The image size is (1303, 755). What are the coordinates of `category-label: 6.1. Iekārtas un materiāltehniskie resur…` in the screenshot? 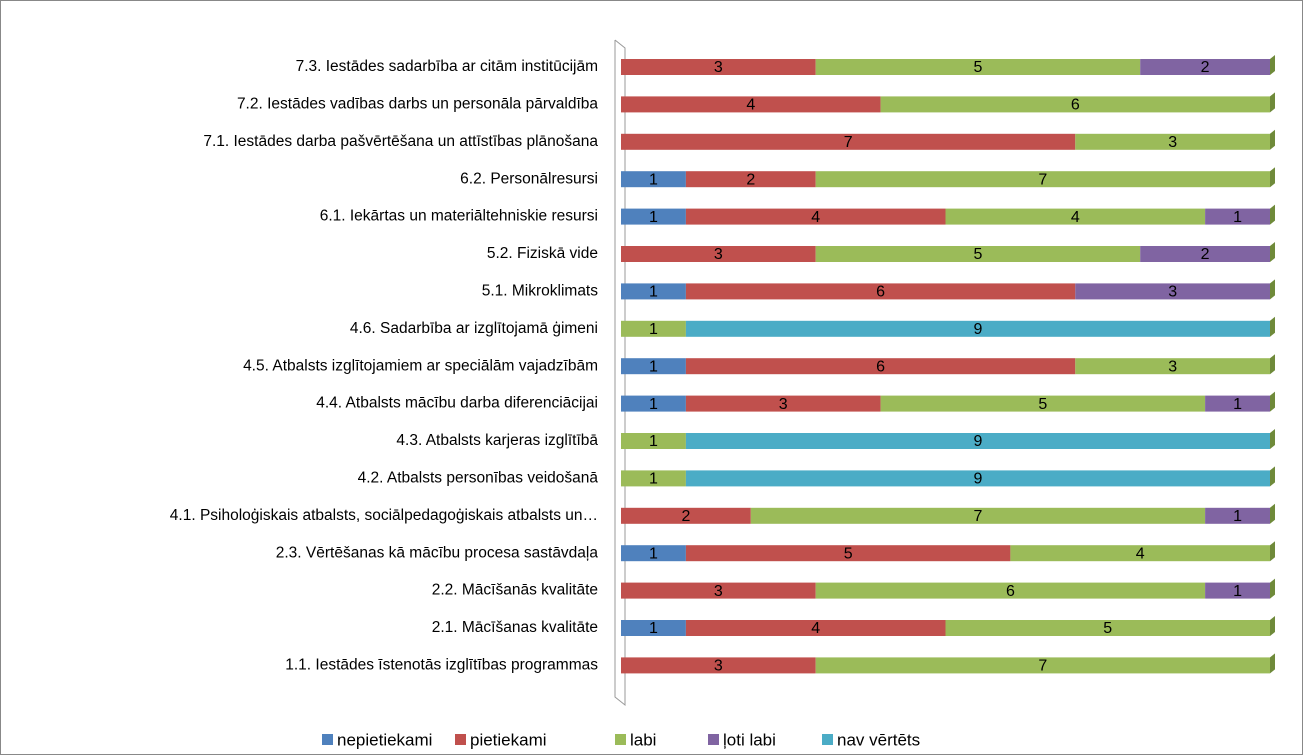 It's located at (459, 216).